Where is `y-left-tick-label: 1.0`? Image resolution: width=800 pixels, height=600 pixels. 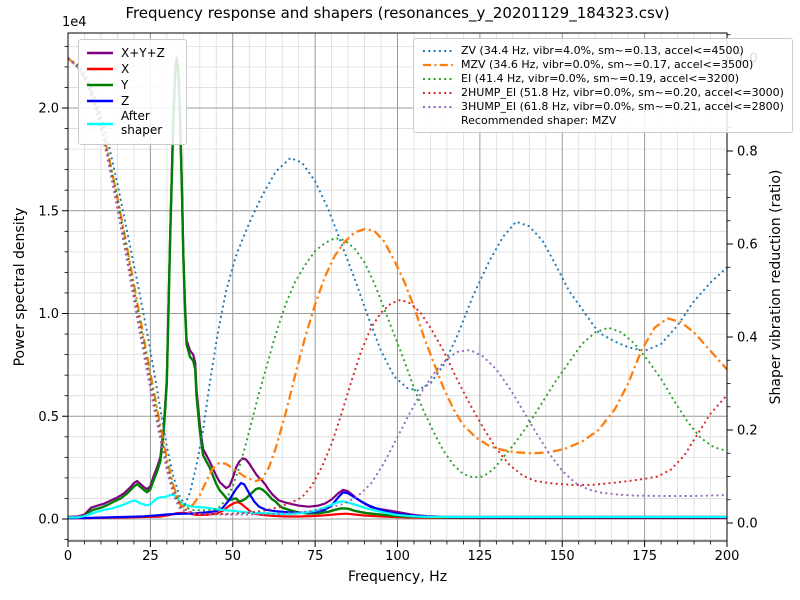
y-left-tick-label: 1.0 is located at coordinates (48, 314).